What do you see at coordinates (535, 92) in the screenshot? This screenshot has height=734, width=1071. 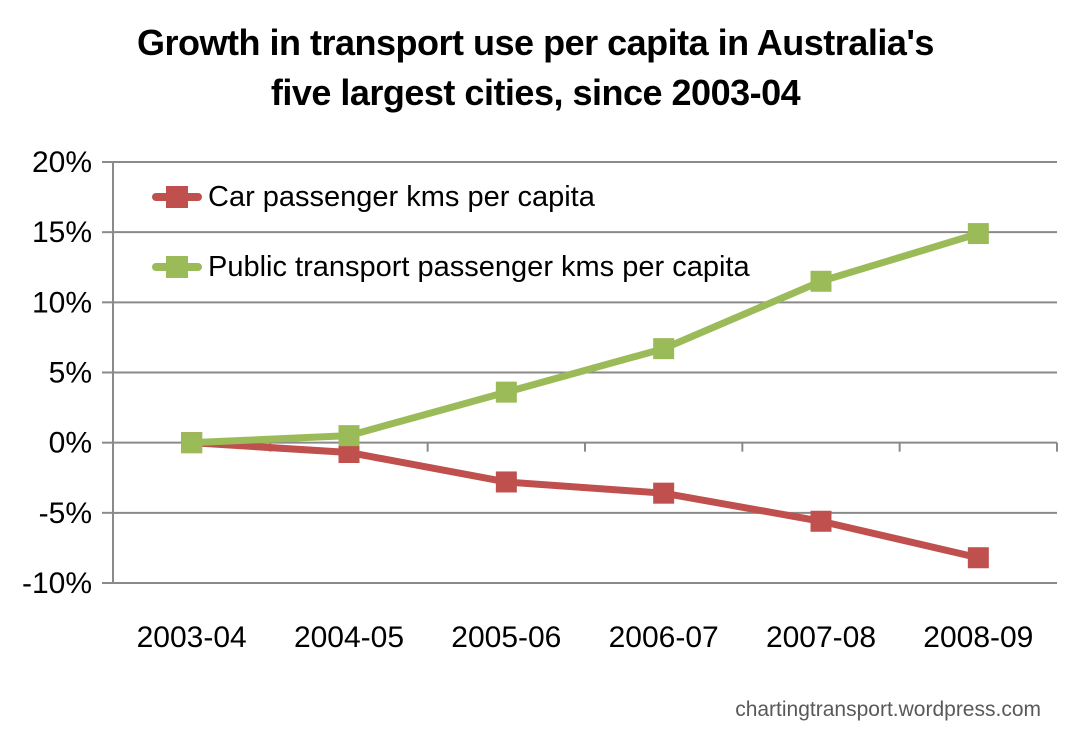 I see `chart-title-line-2: five largest cities, since 2003-04` at bounding box center [535, 92].